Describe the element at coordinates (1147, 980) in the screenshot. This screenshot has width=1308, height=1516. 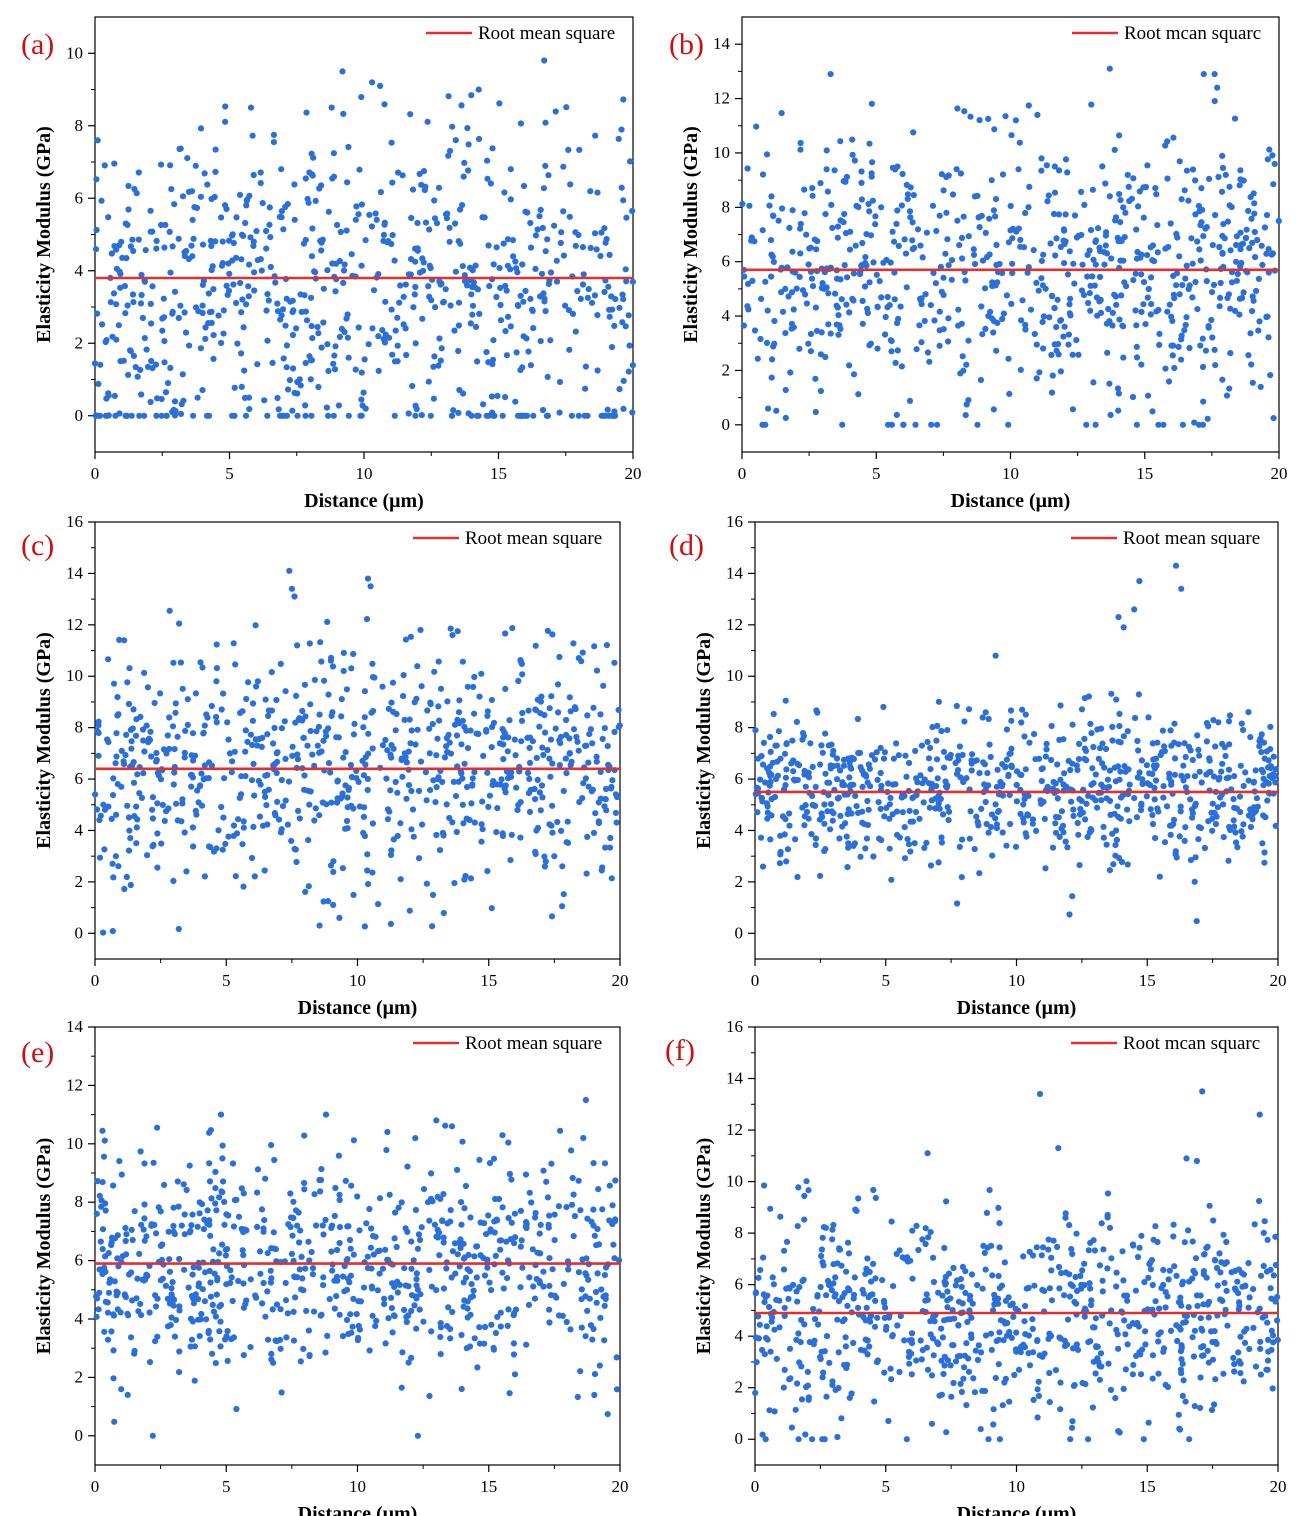
I see `x-tick-label: 15` at that location.